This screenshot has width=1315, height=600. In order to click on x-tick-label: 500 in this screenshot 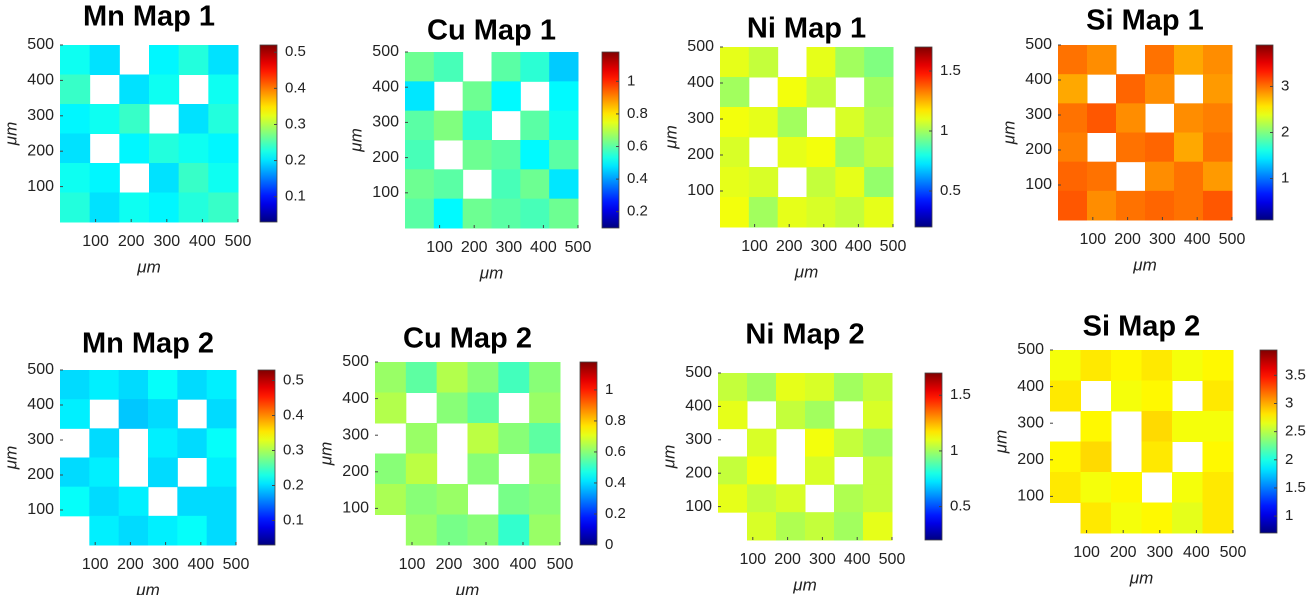, I will do `click(1232, 239)`.